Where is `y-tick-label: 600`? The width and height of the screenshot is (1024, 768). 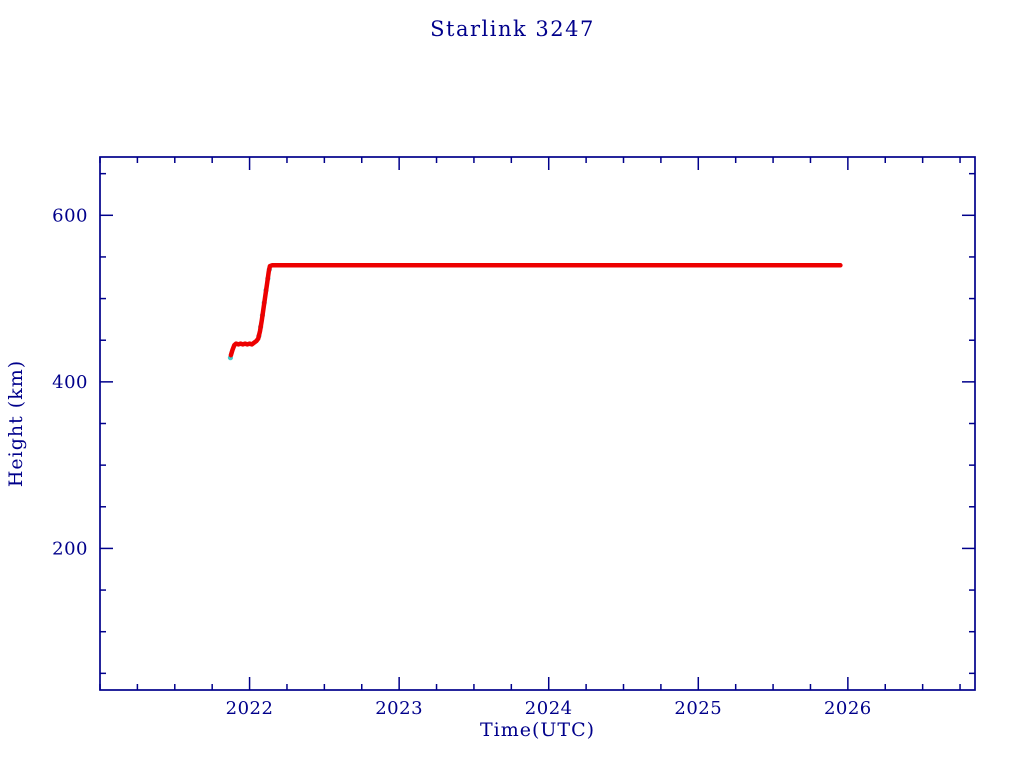 y-tick-label: 600 is located at coordinates (70, 215).